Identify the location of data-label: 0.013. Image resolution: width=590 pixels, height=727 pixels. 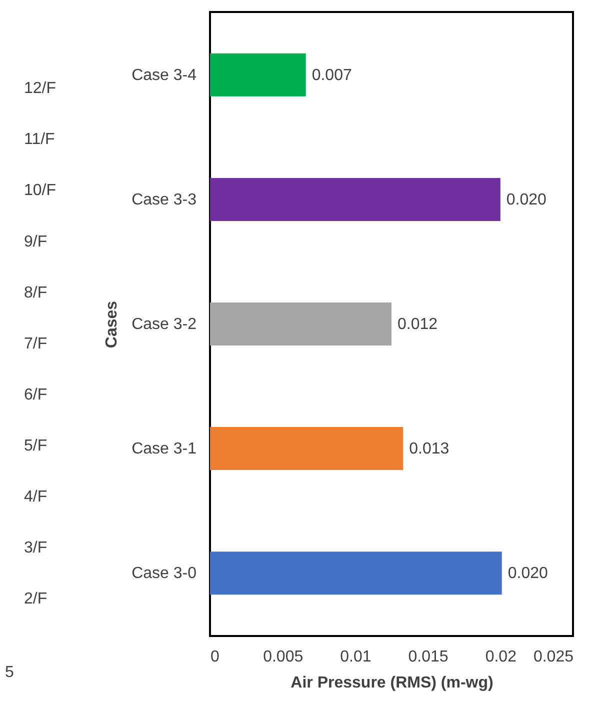
(429, 449).